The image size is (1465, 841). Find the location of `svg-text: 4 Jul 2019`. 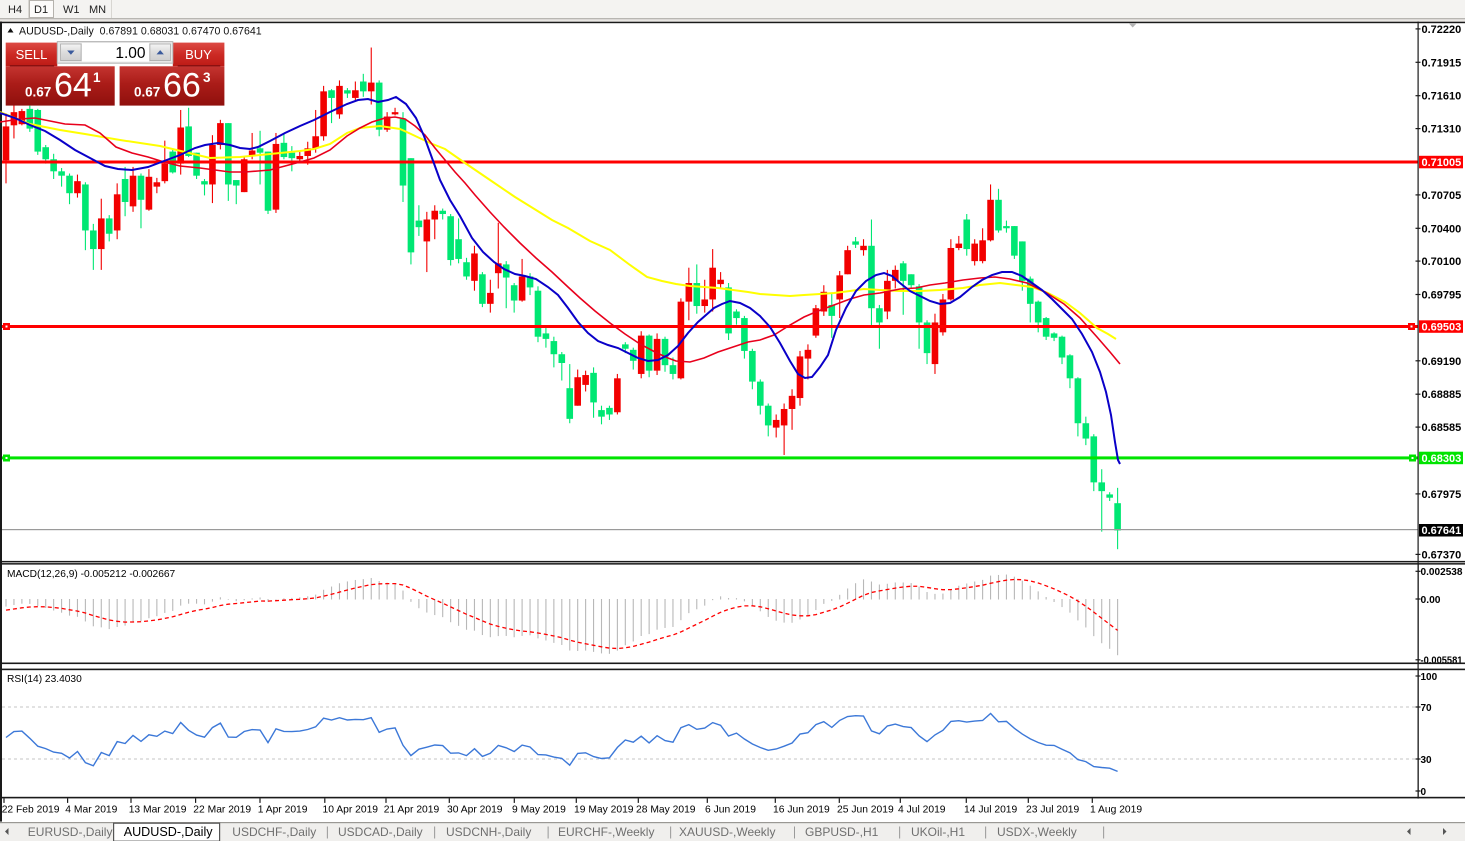

svg-text: 4 Jul 2019 is located at coordinates (922, 810).